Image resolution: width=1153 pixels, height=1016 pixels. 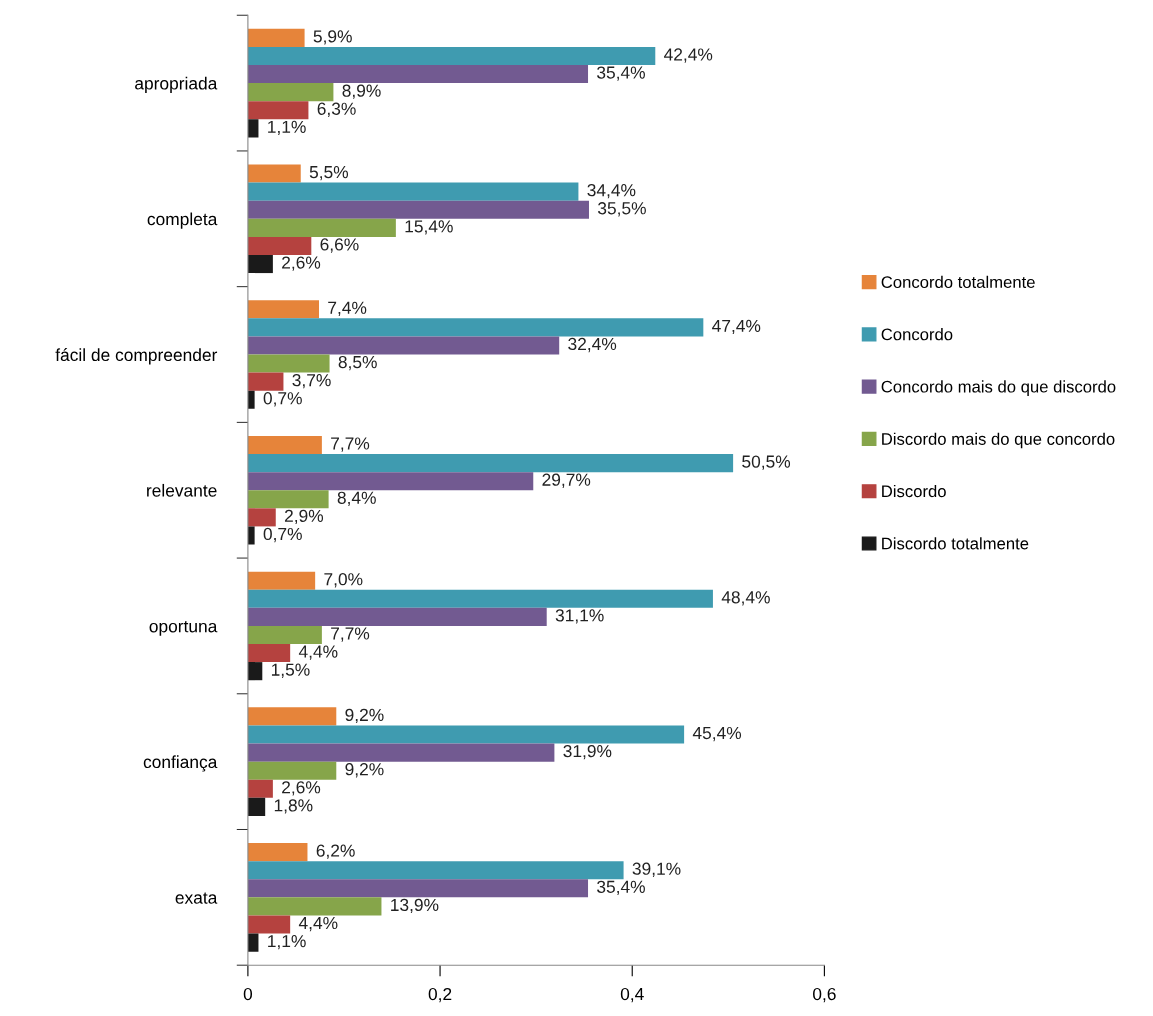 What do you see at coordinates (440, 995) in the screenshot?
I see `x-tick-label: 0,2` at bounding box center [440, 995].